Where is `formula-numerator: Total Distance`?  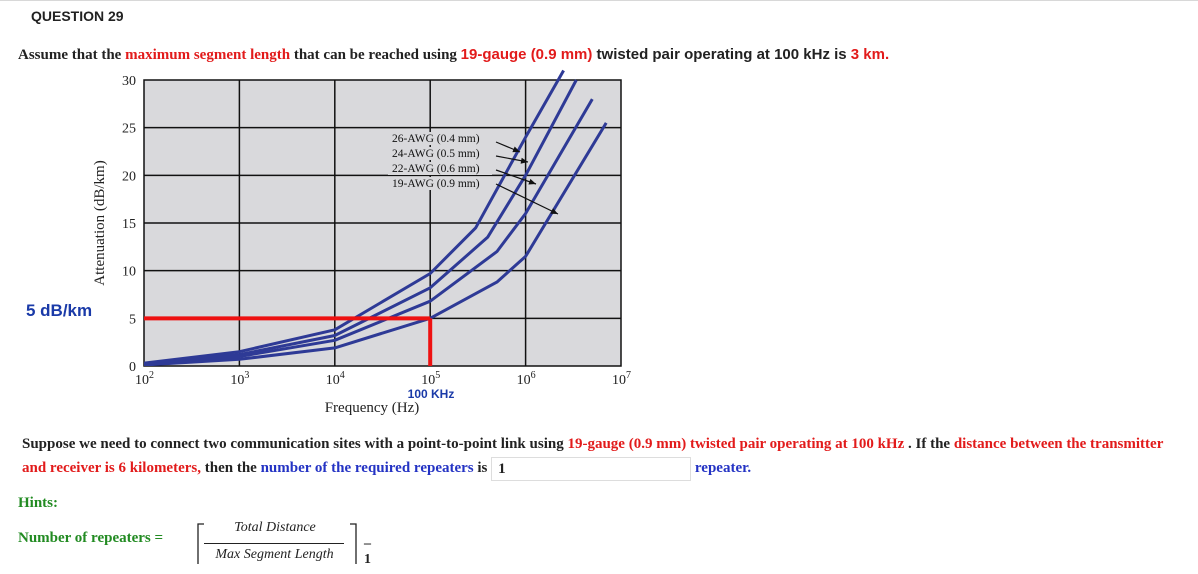 formula-numerator: Total Distance is located at coordinates (275, 527).